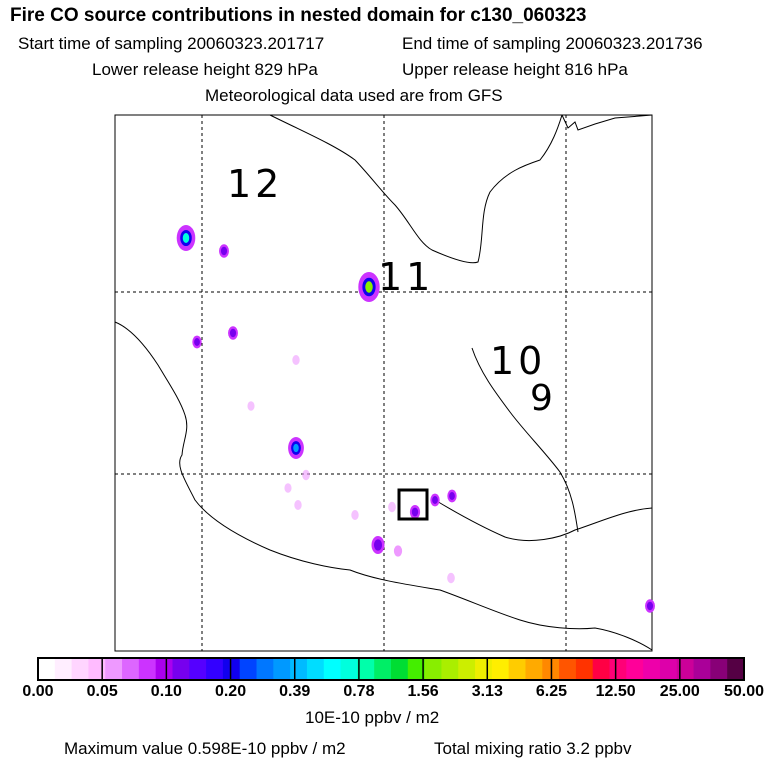  I want to click on colorbar-tick-label: 3.13, so click(487, 691).